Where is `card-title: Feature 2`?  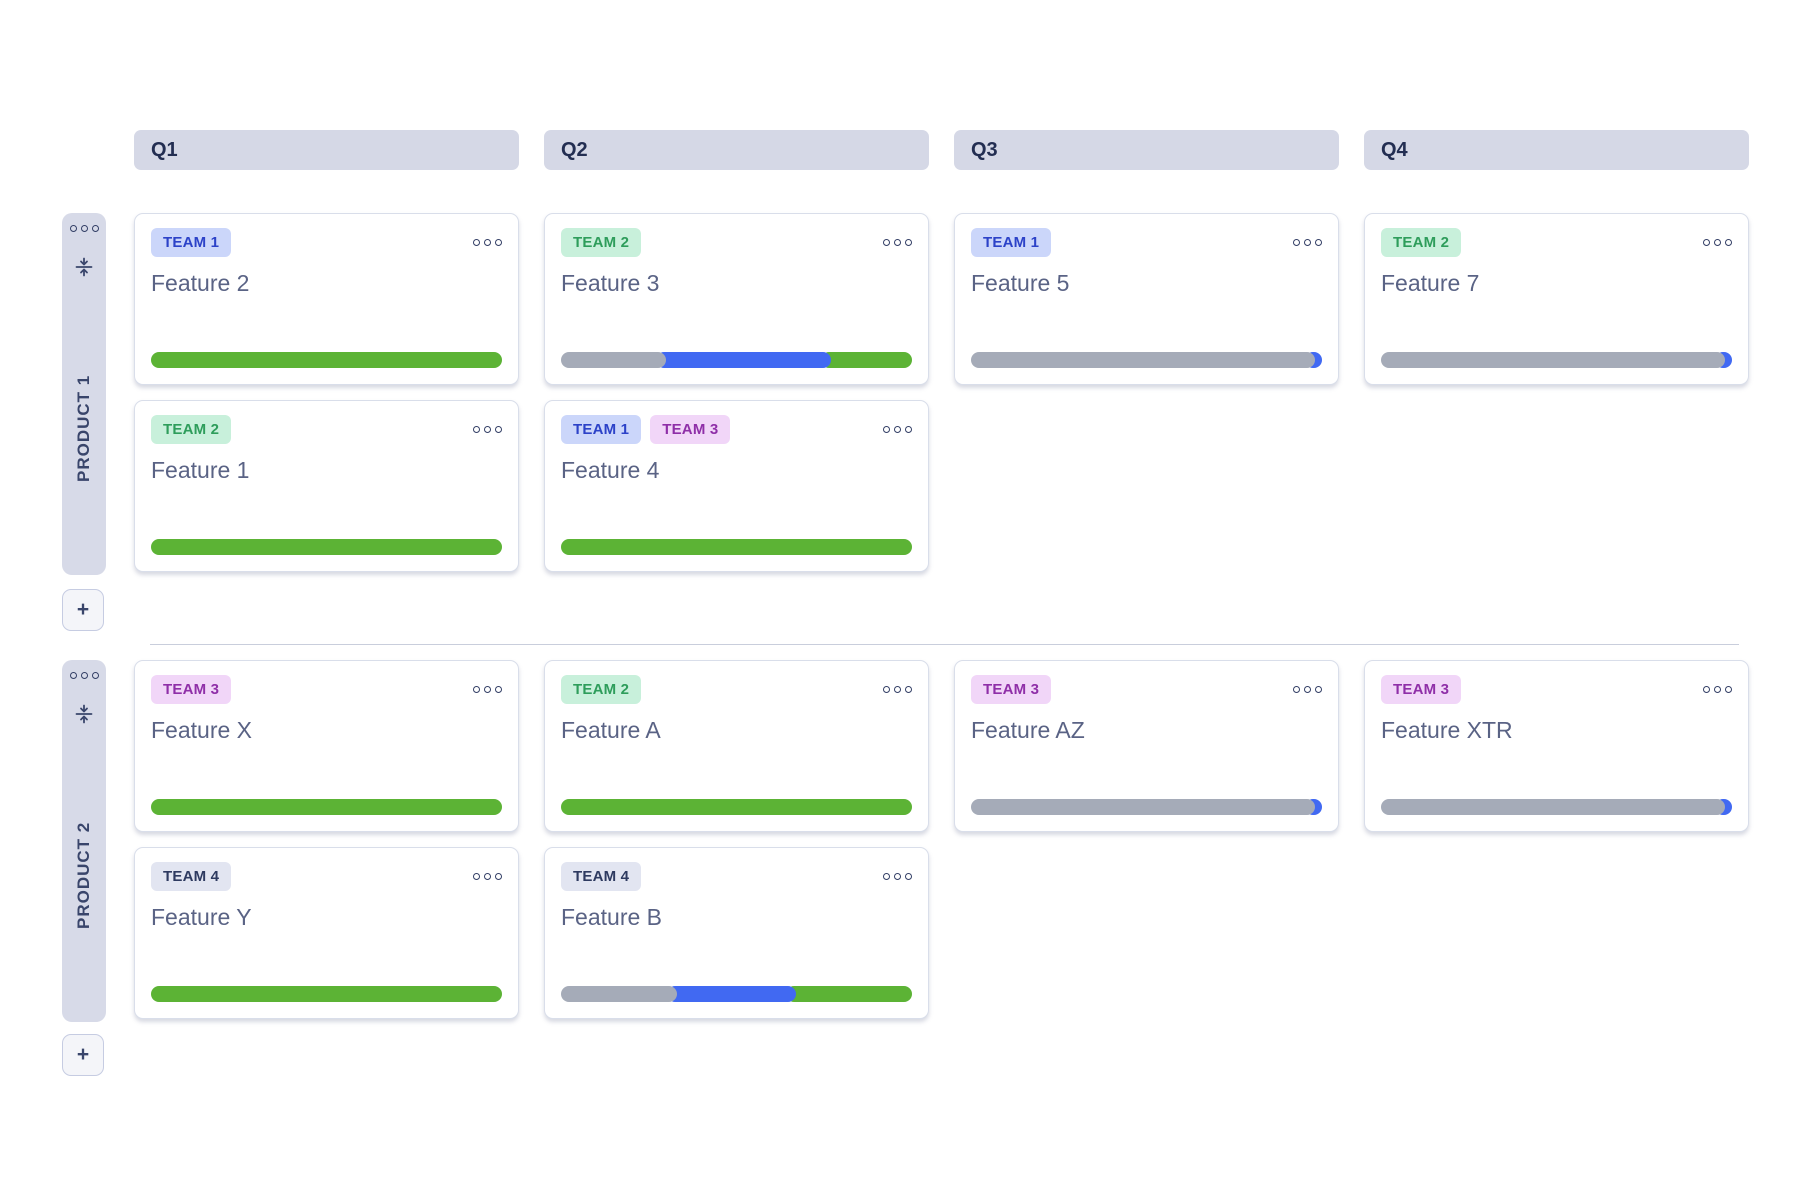
card-title: Feature 2 is located at coordinates (200, 283).